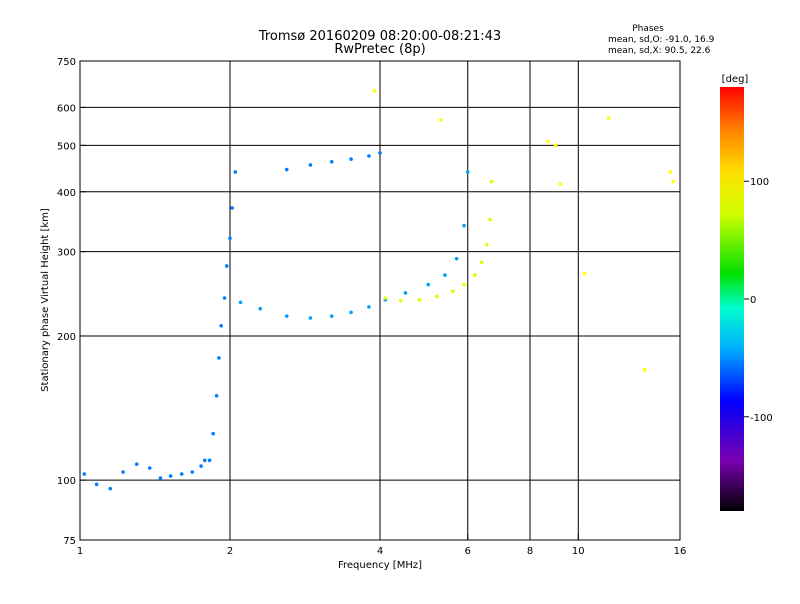 The image size is (800, 604). What do you see at coordinates (735, 79) in the screenshot?
I see `colorbar-label: [deg]` at bounding box center [735, 79].